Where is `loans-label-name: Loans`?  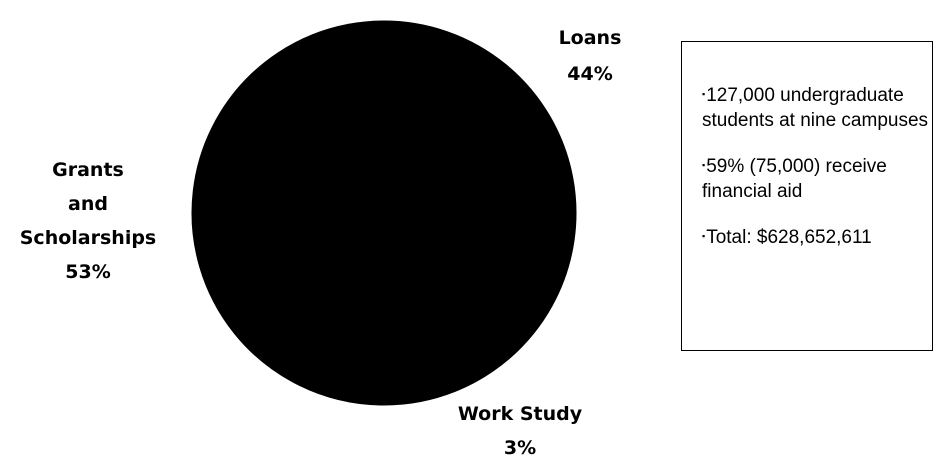 loans-label-name: Loans is located at coordinates (590, 38).